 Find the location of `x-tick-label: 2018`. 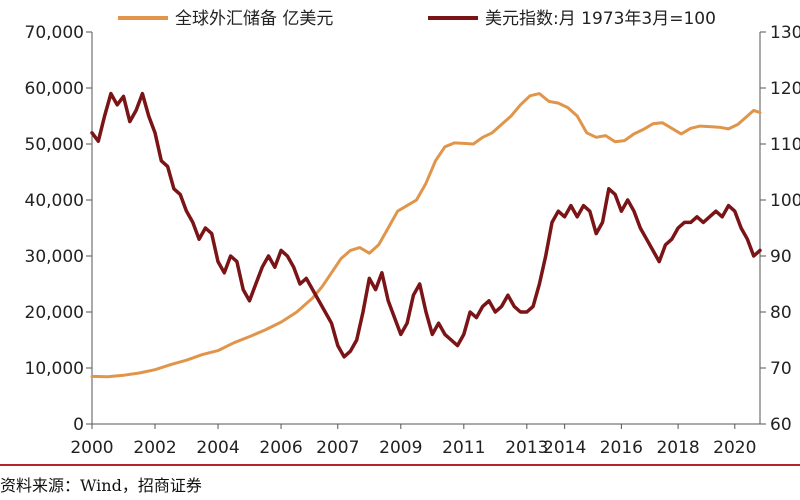

x-tick-label: 2018 is located at coordinates (677, 448).